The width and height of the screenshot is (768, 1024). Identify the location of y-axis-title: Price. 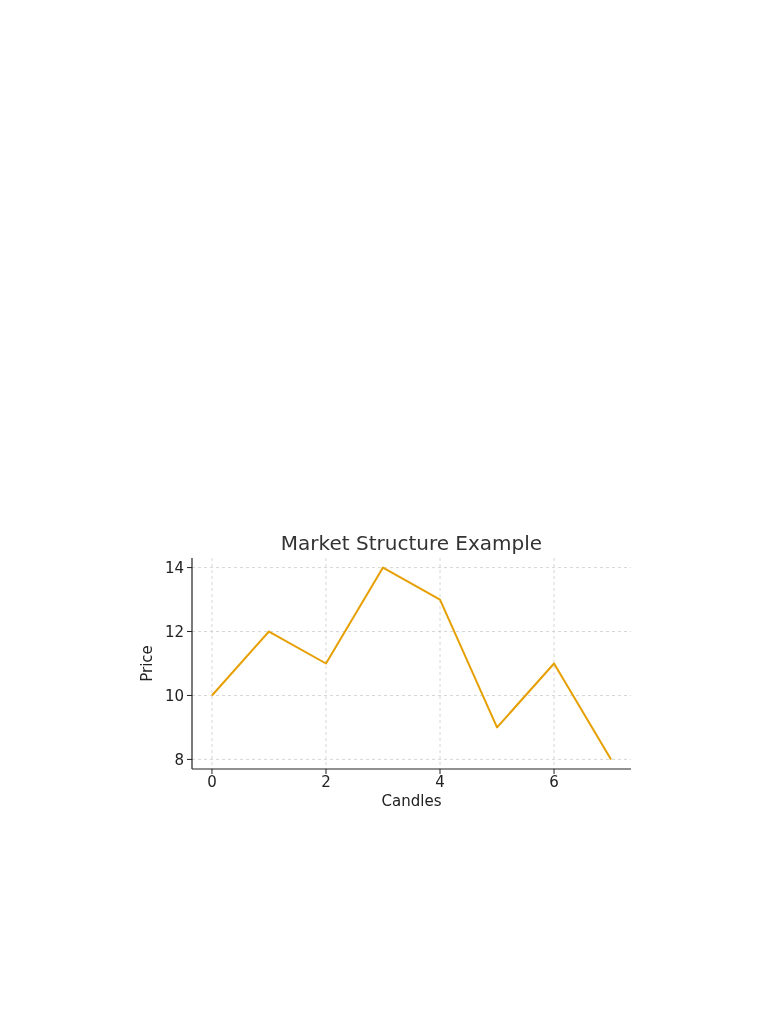
(147, 663).